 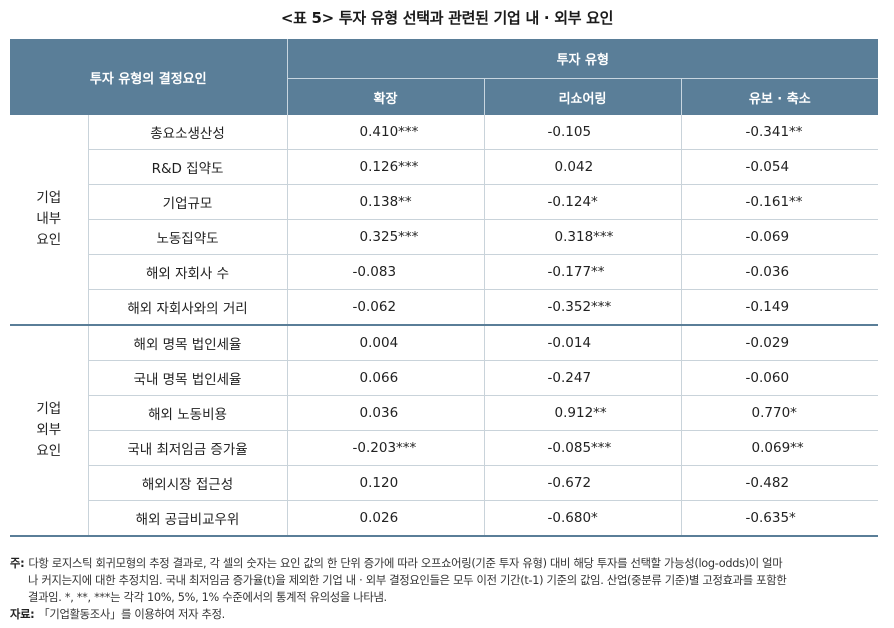 I want to click on factor-label: 해외시장 접근성, so click(x=188, y=483).